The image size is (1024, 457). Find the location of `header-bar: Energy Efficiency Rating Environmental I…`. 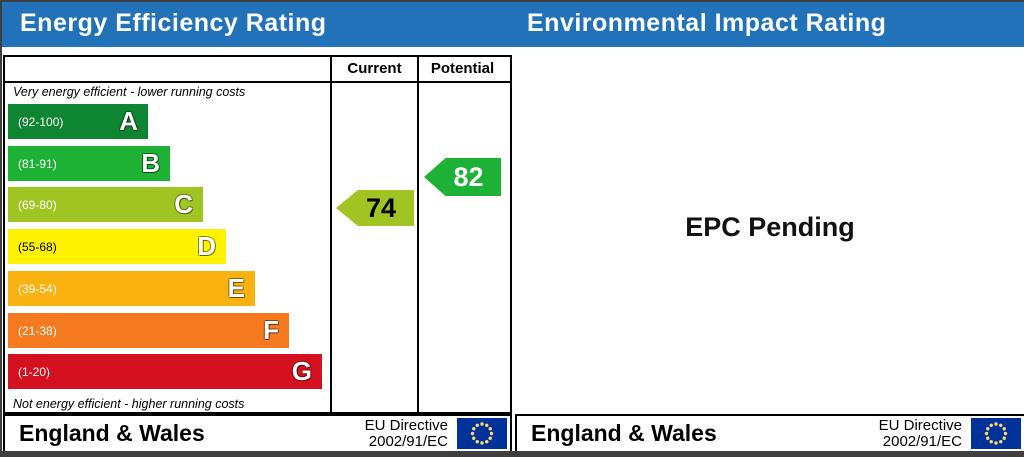

header-bar: Energy Efficiency Rating Environmental I… is located at coordinates (513, 24).